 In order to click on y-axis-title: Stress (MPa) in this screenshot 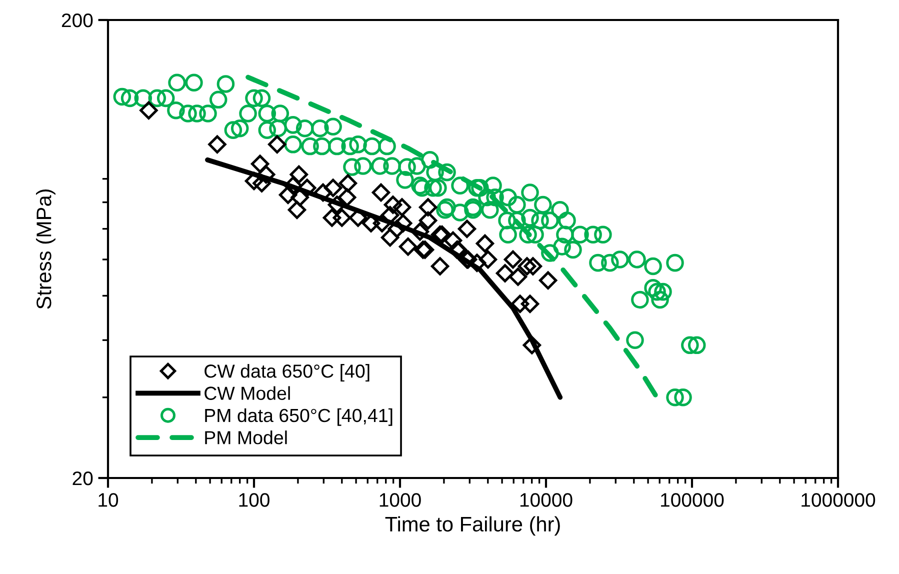, I will do `click(46, 249)`.